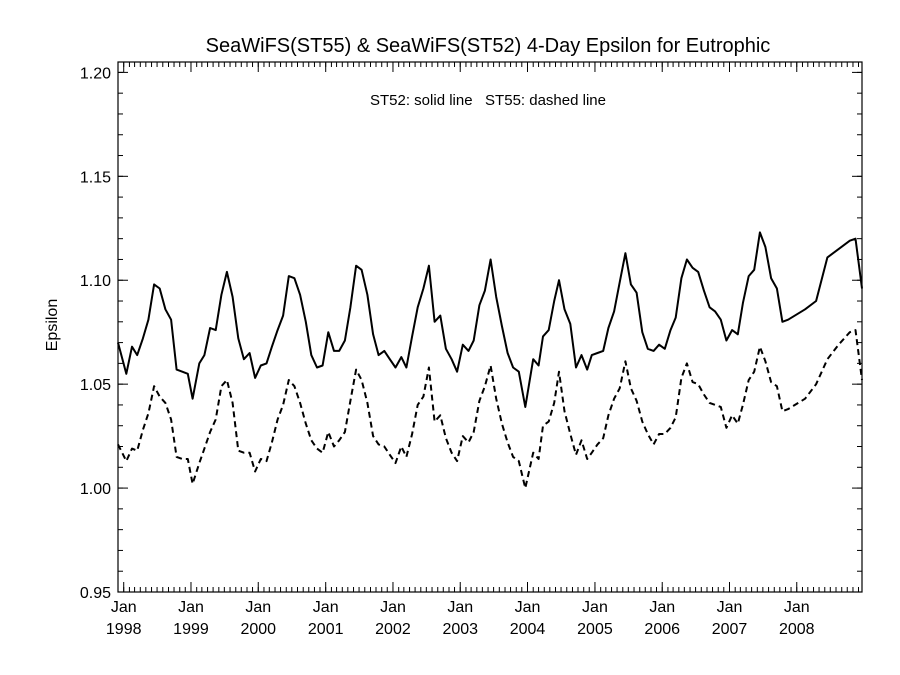  I want to click on y-tick-label: 1.15, so click(95, 177).